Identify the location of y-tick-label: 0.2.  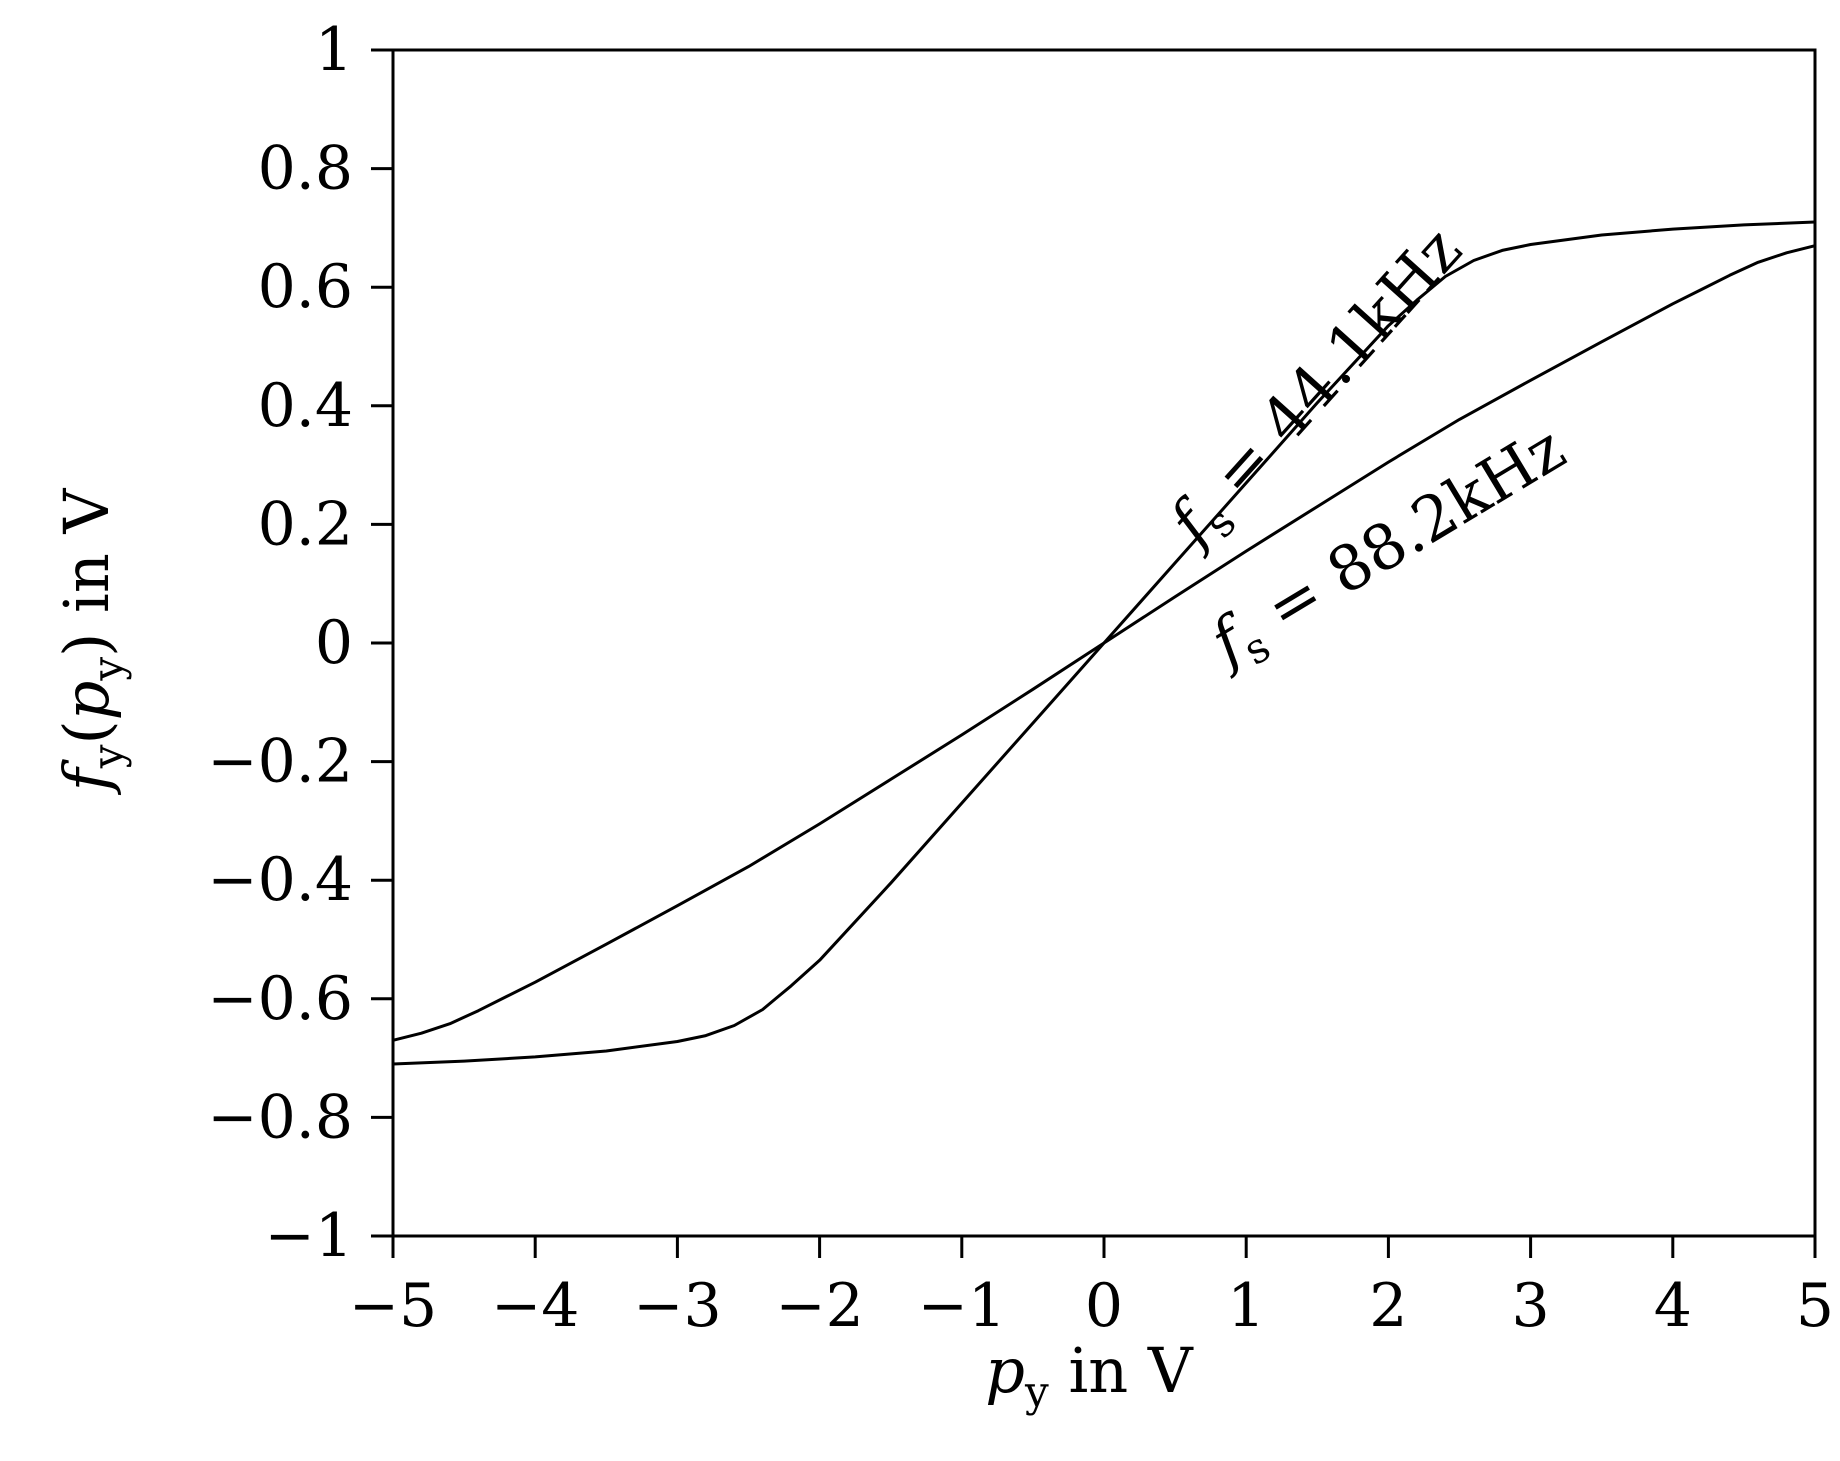
(305, 524).